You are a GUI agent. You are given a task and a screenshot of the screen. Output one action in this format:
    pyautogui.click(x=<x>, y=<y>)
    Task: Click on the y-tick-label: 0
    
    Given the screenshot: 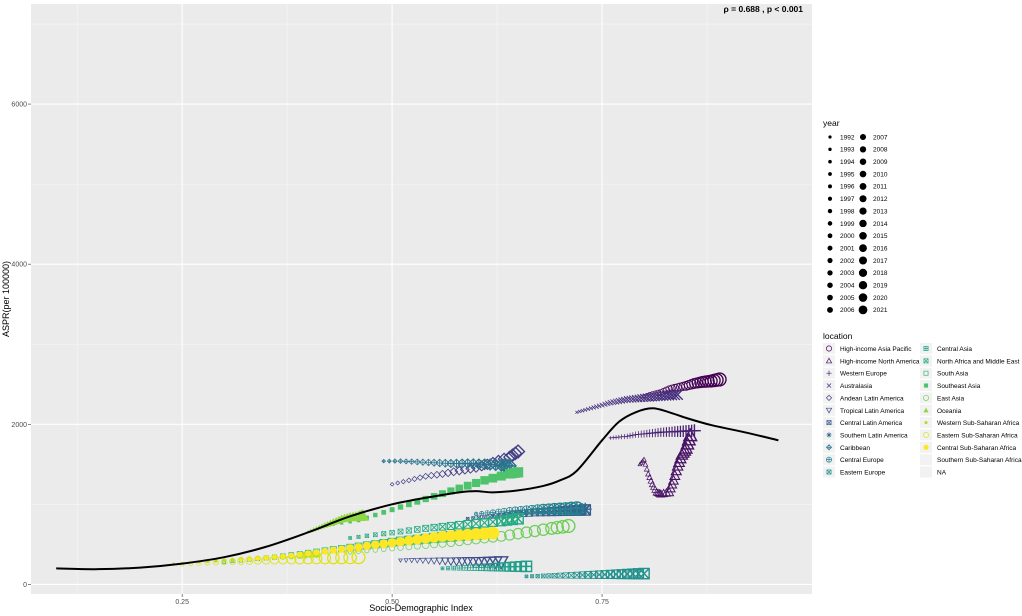 What is the action you would take?
    pyautogui.click(x=25, y=585)
    